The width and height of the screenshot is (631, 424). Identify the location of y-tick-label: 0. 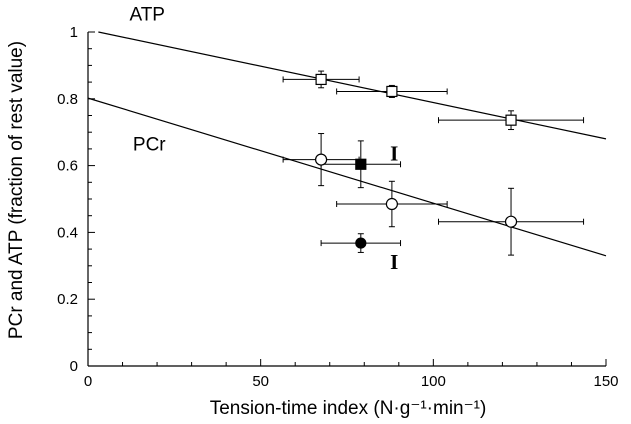
(74, 366).